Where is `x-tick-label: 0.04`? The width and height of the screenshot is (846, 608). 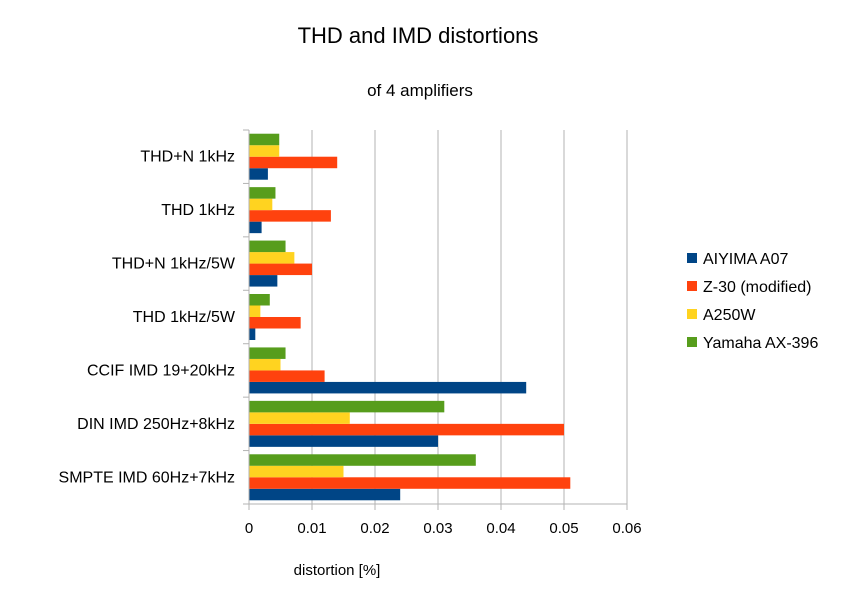 x-tick-label: 0.04 is located at coordinates (500, 528).